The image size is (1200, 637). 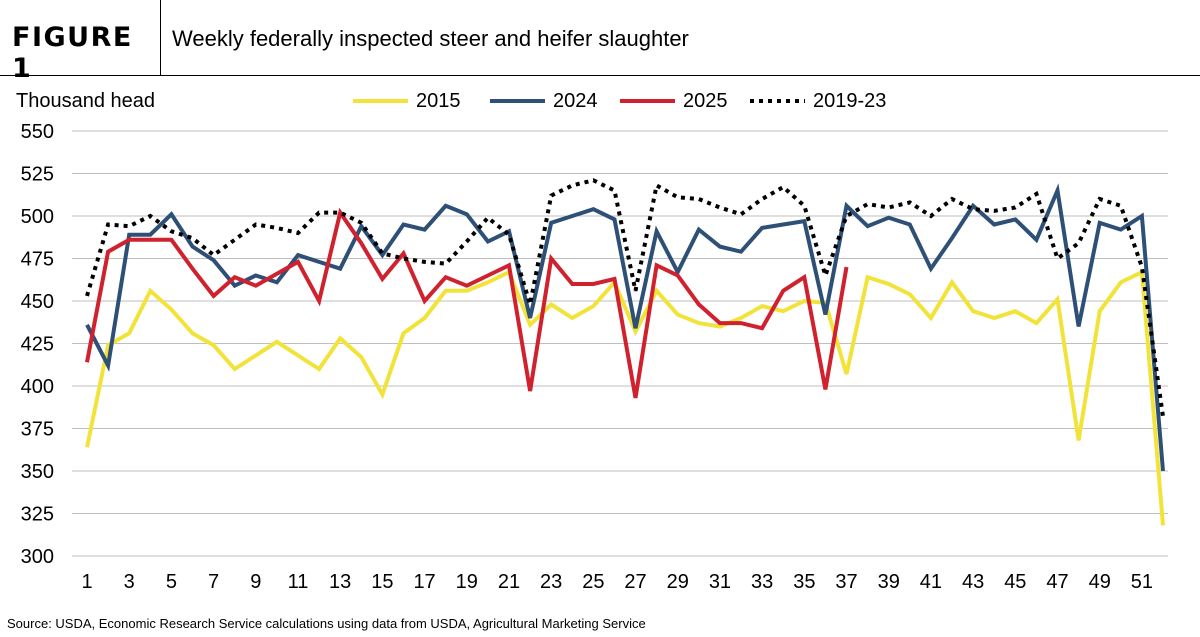 I want to click on x-tick-47: 47, so click(x=1057, y=582).